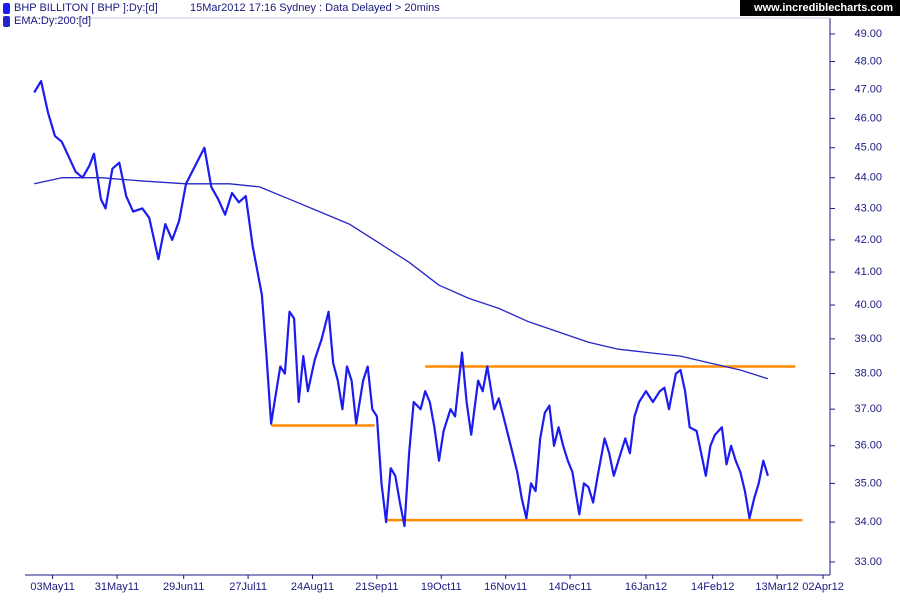 The width and height of the screenshot is (900, 600). I want to click on watermark-bg, so click(820, 8).